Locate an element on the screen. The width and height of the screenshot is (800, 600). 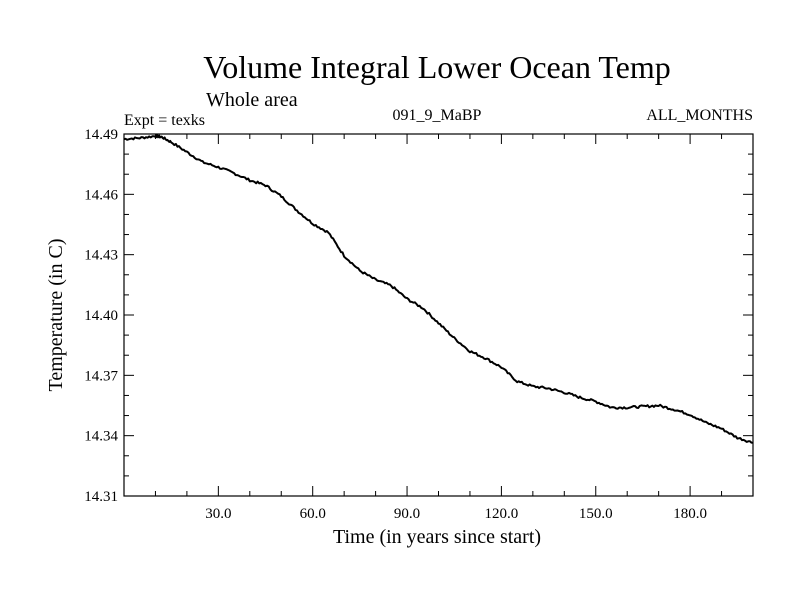
x-tick-label: 120.0 is located at coordinates (502, 514).